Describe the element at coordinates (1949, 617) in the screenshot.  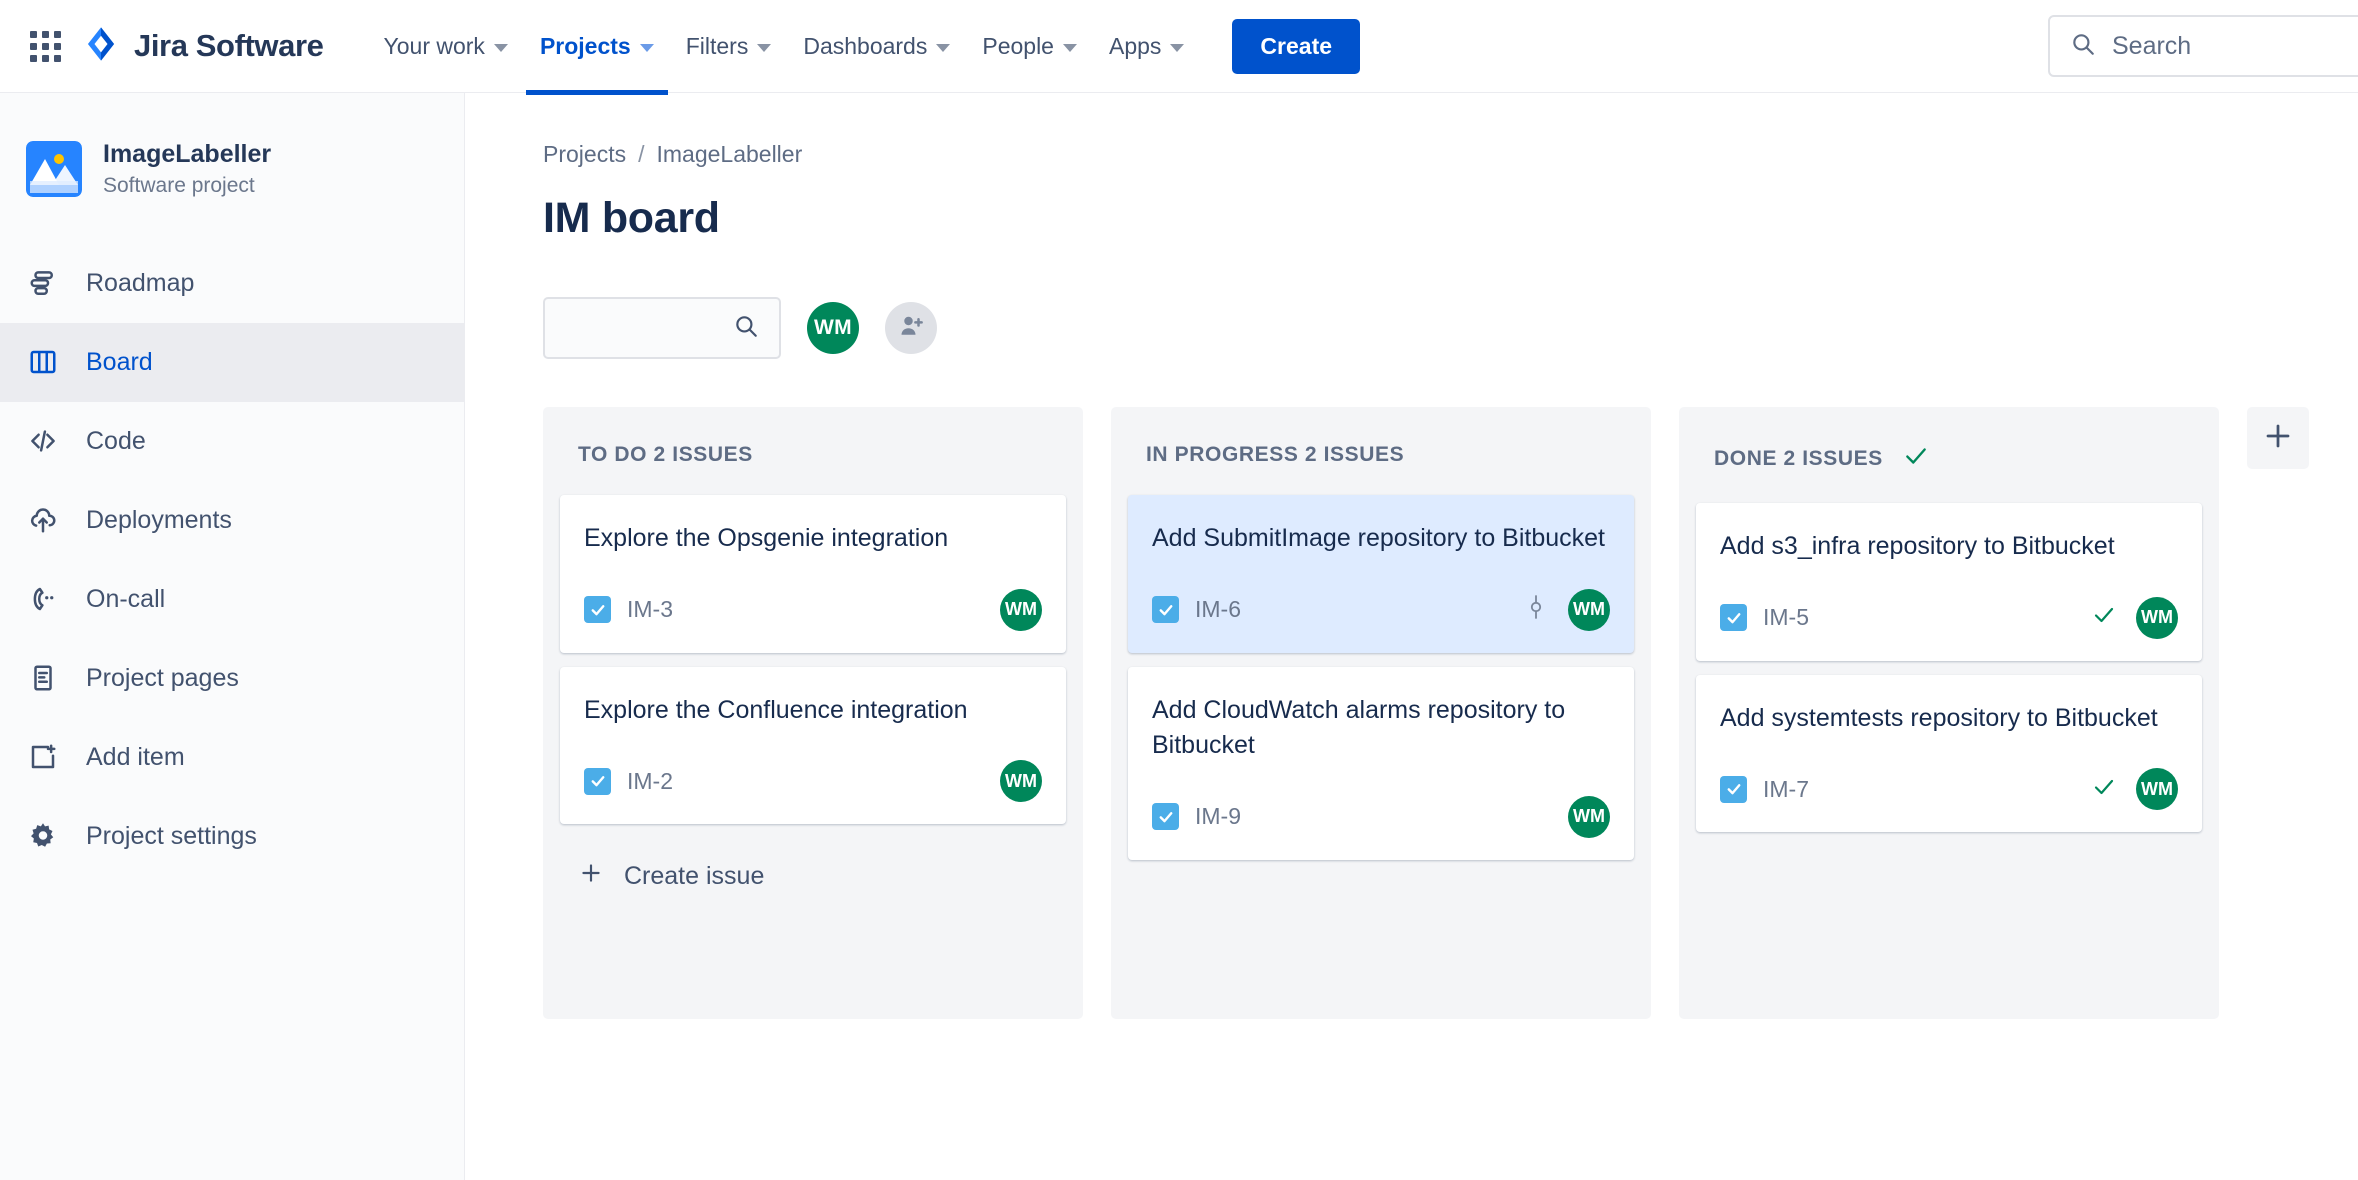
I see `issue-card-footer: IM-5 WM` at that location.